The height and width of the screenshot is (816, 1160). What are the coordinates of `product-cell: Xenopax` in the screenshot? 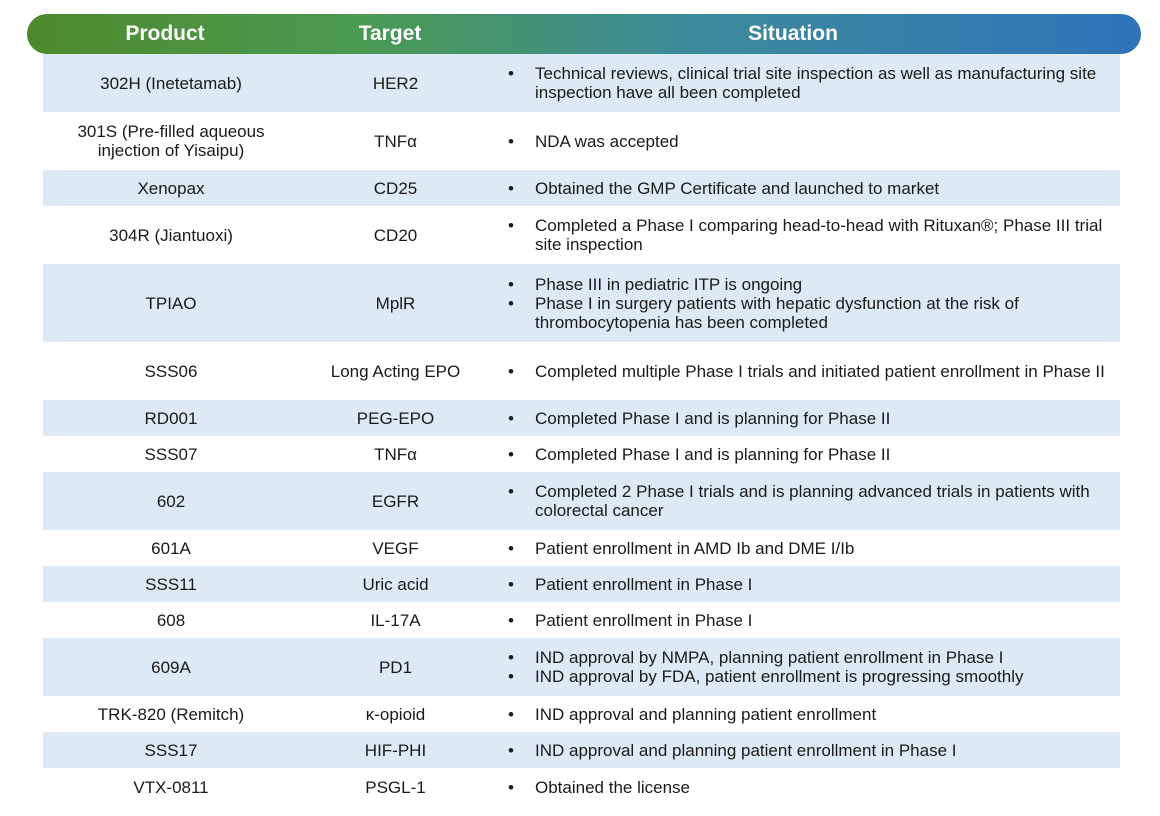 It's located at (171, 188).